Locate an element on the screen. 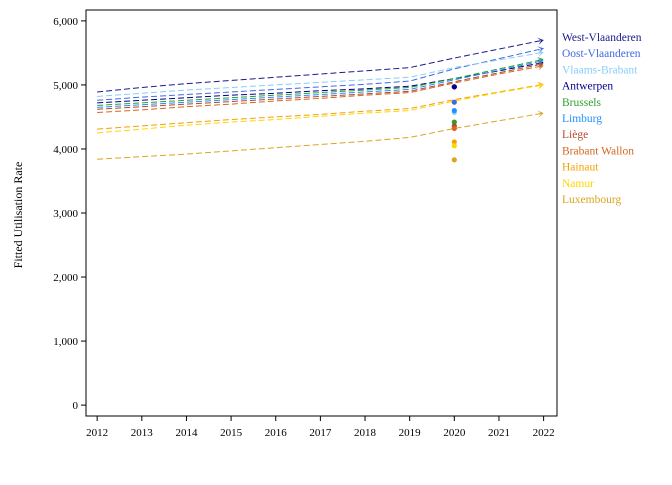 The image size is (672, 485). legend-entry: Brussels is located at coordinates (582, 103).